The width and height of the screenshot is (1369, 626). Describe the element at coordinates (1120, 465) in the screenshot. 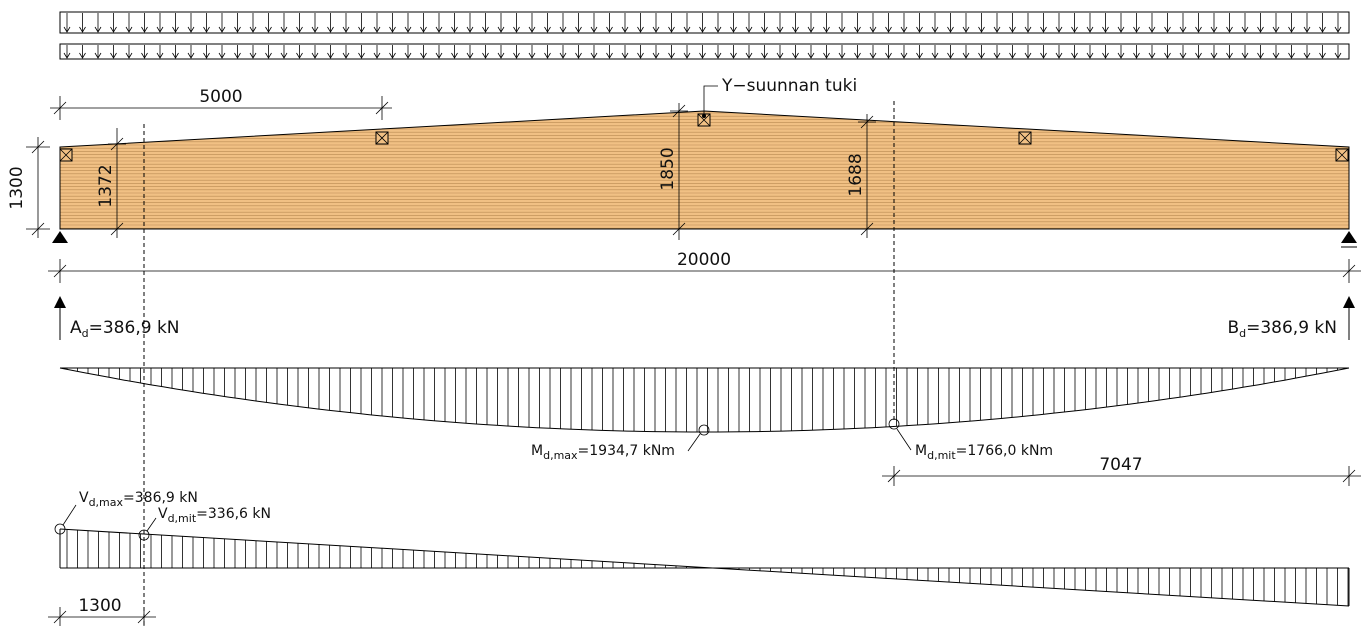

I see `dimension-mit-distance-label: 7047` at that location.